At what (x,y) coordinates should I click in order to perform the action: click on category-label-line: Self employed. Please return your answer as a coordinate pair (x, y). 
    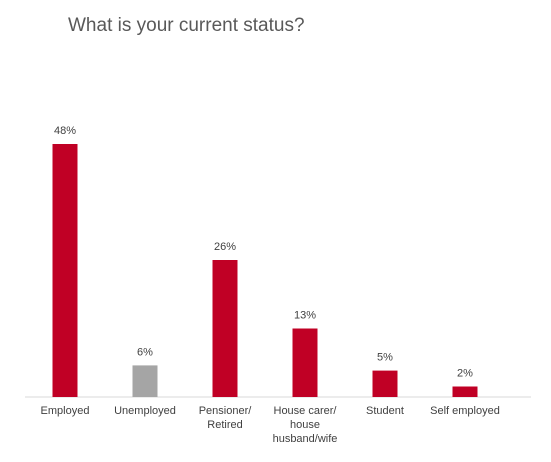
    Looking at the image, I should click on (465, 411).